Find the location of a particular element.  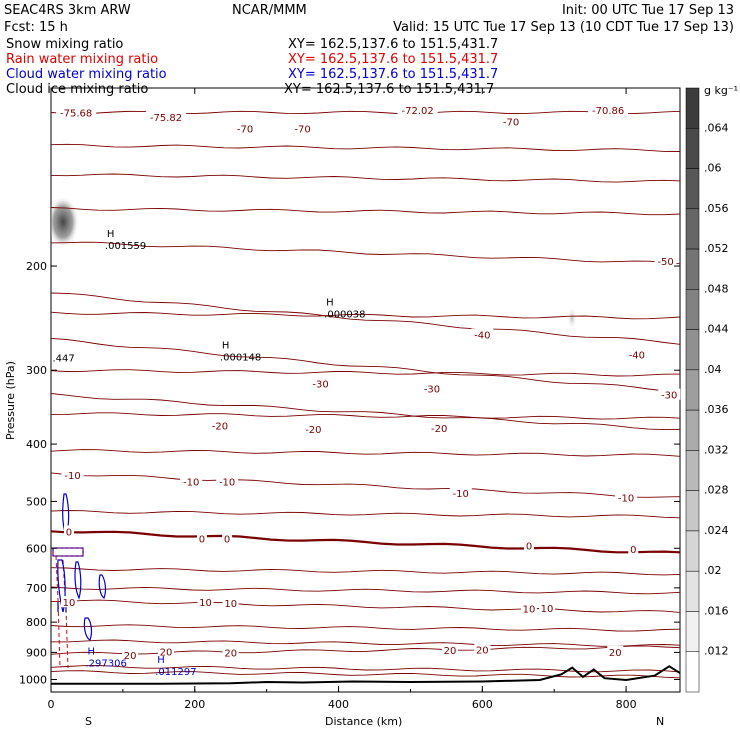

terrain-line is located at coordinates (365, 675).